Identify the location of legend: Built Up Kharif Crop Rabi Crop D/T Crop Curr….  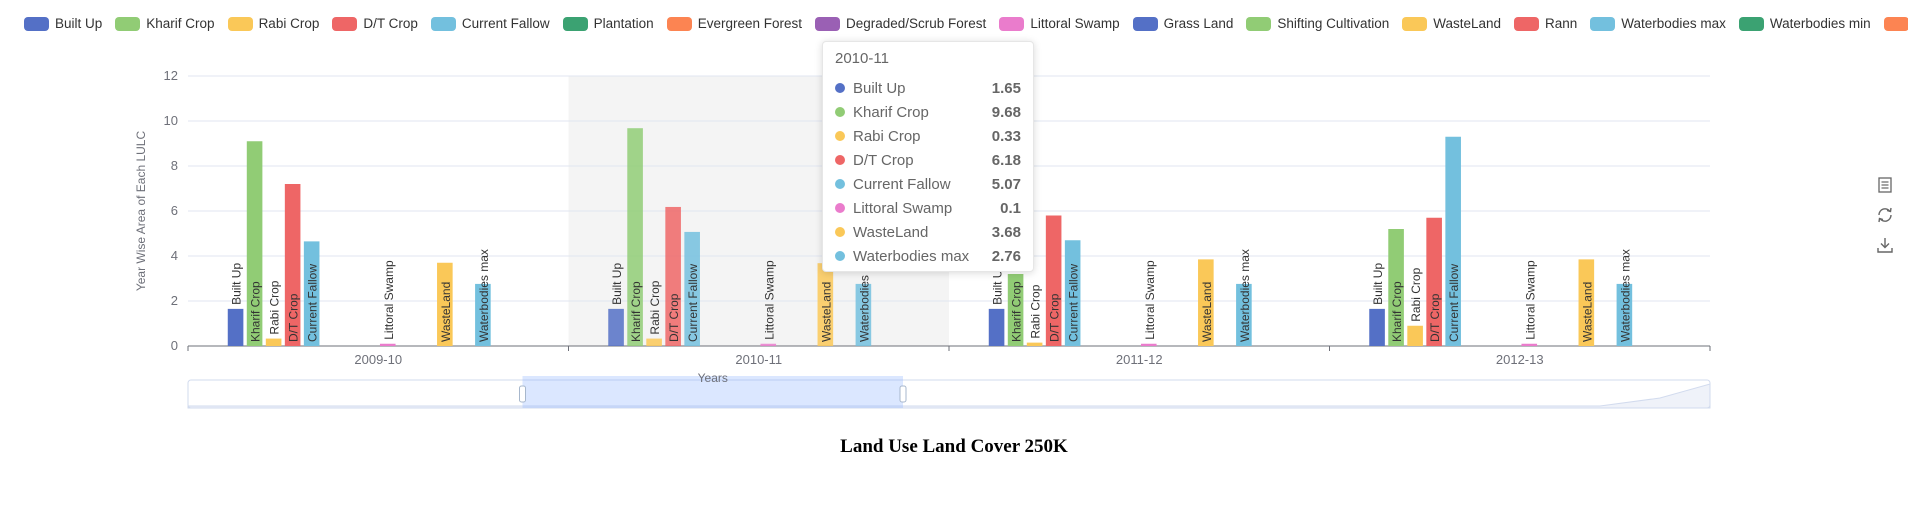
(966, 23).